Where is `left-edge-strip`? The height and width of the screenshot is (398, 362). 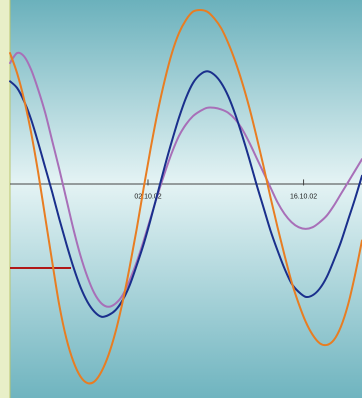
left-edge-strip is located at coordinates (5, 199).